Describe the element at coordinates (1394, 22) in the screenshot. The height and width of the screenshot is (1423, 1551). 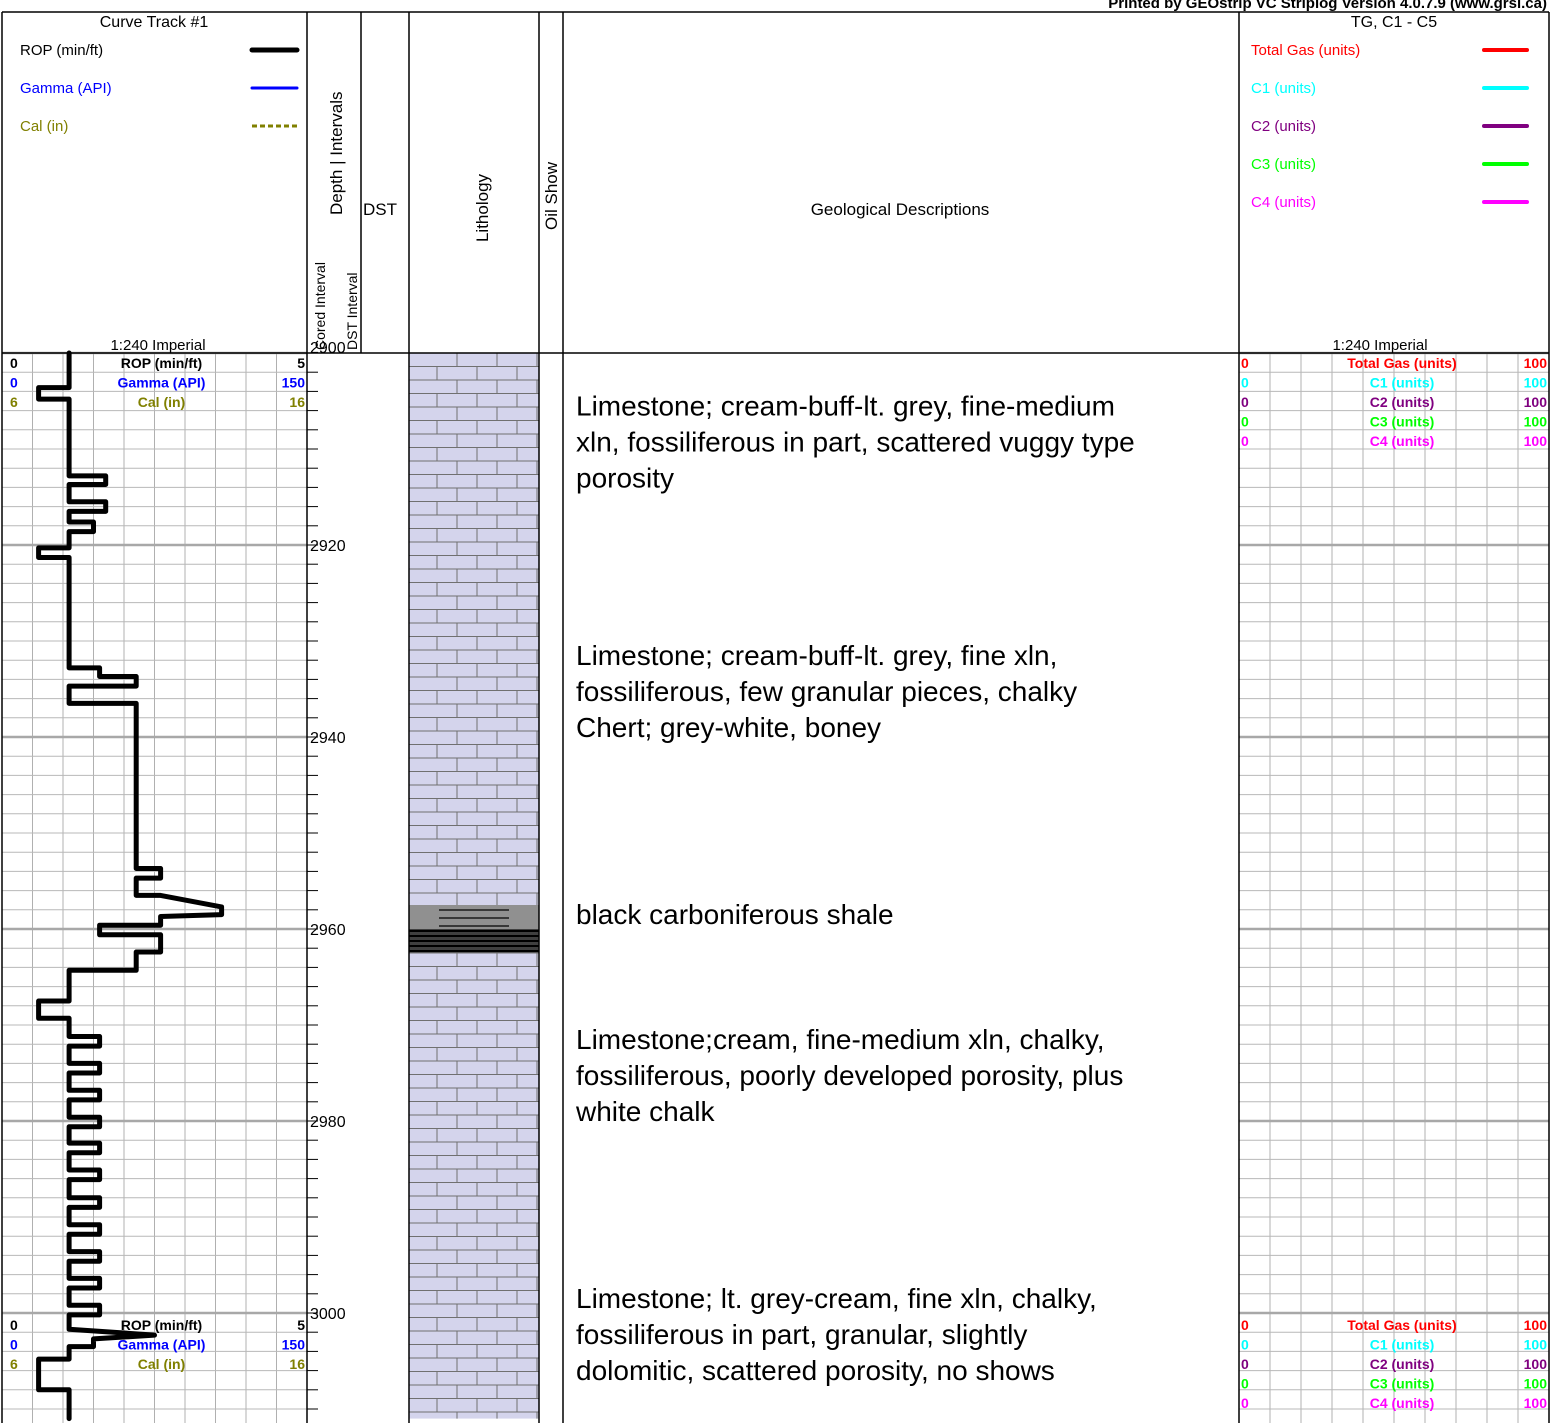
I see `gas-track-title: TG, C1 - C5` at that location.